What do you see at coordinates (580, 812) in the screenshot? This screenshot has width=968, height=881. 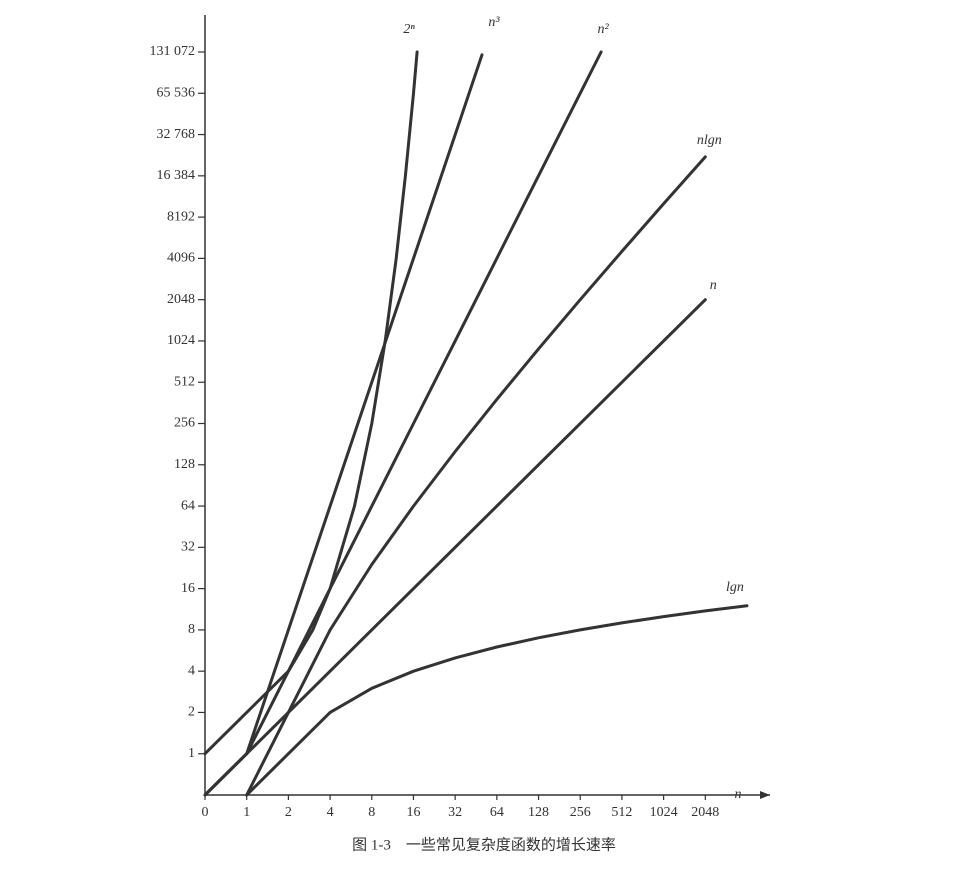 I see `x-tick-label: 256` at bounding box center [580, 812].